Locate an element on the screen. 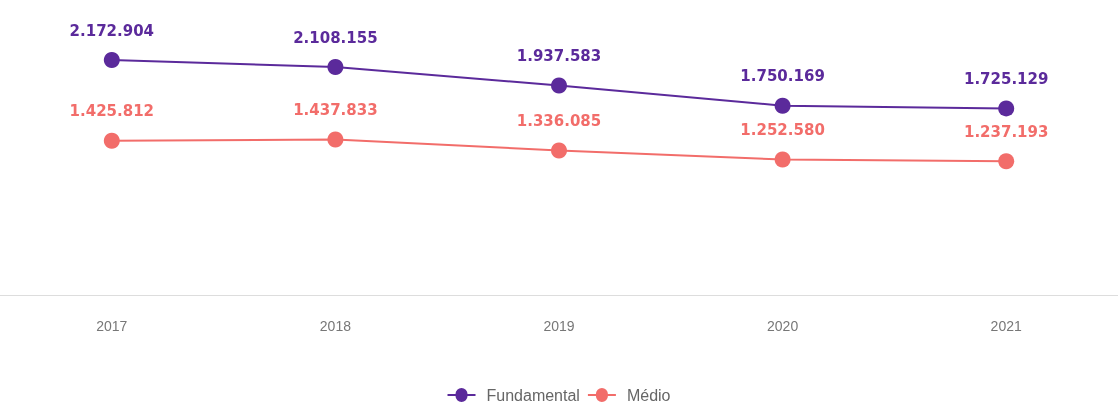 The height and width of the screenshot is (412, 1118). x-tick-label: 2019 is located at coordinates (559, 326).